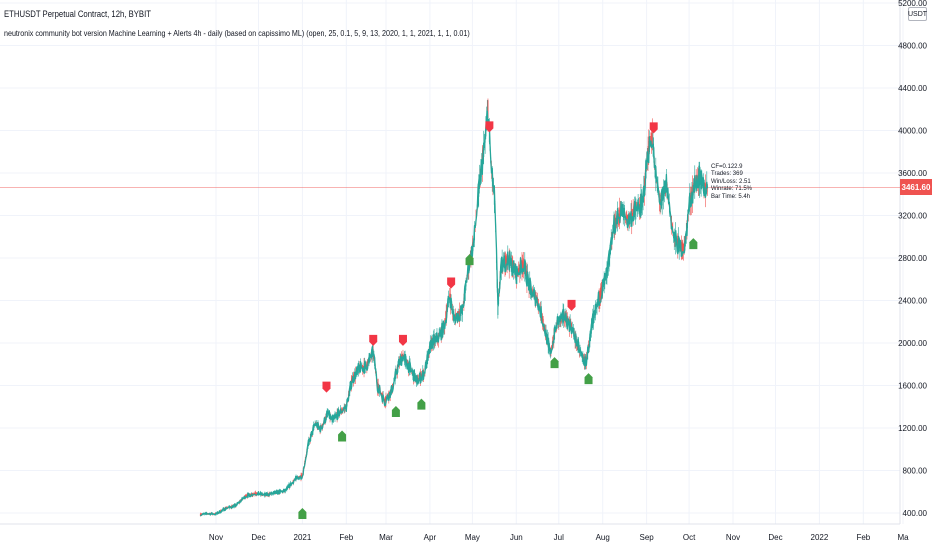 The image size is (932, 555). What do you see at coordinates (732, 189) in the screenshot?
I see `stats-winrate-line: Winrate: 71.5%` at bounding box center [732, 189].